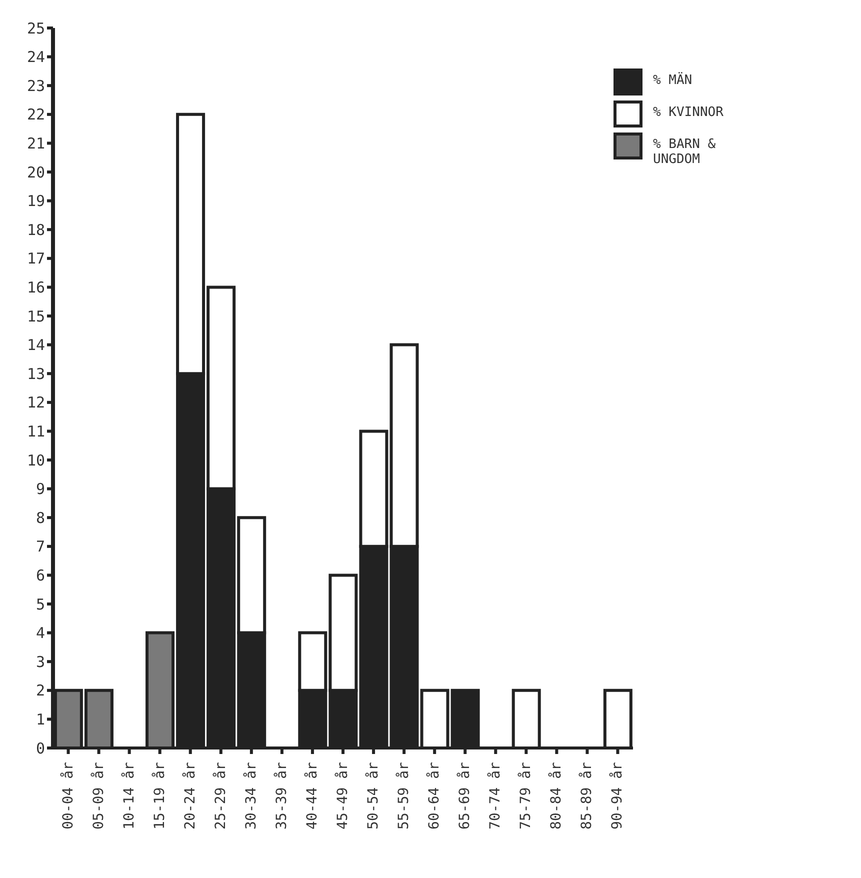  What do you see at coordinates (281, 796) in the screenshot?
I see `x-tick-label: 35-39 år` at bounding box center [281, 796].